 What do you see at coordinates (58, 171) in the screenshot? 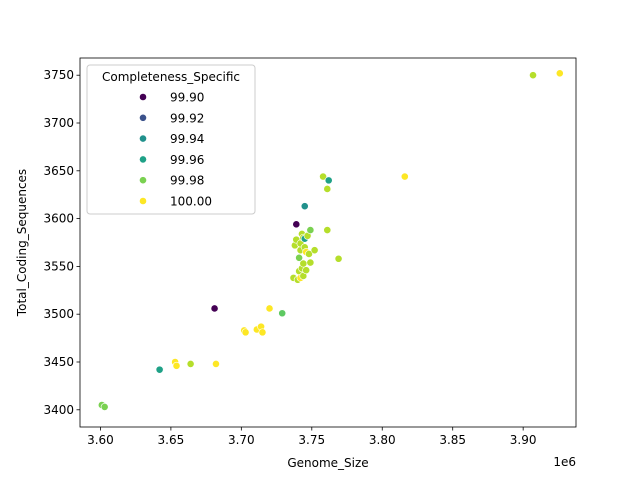
I see `y-tick-label: 3650` at bounding box center [58, 171].